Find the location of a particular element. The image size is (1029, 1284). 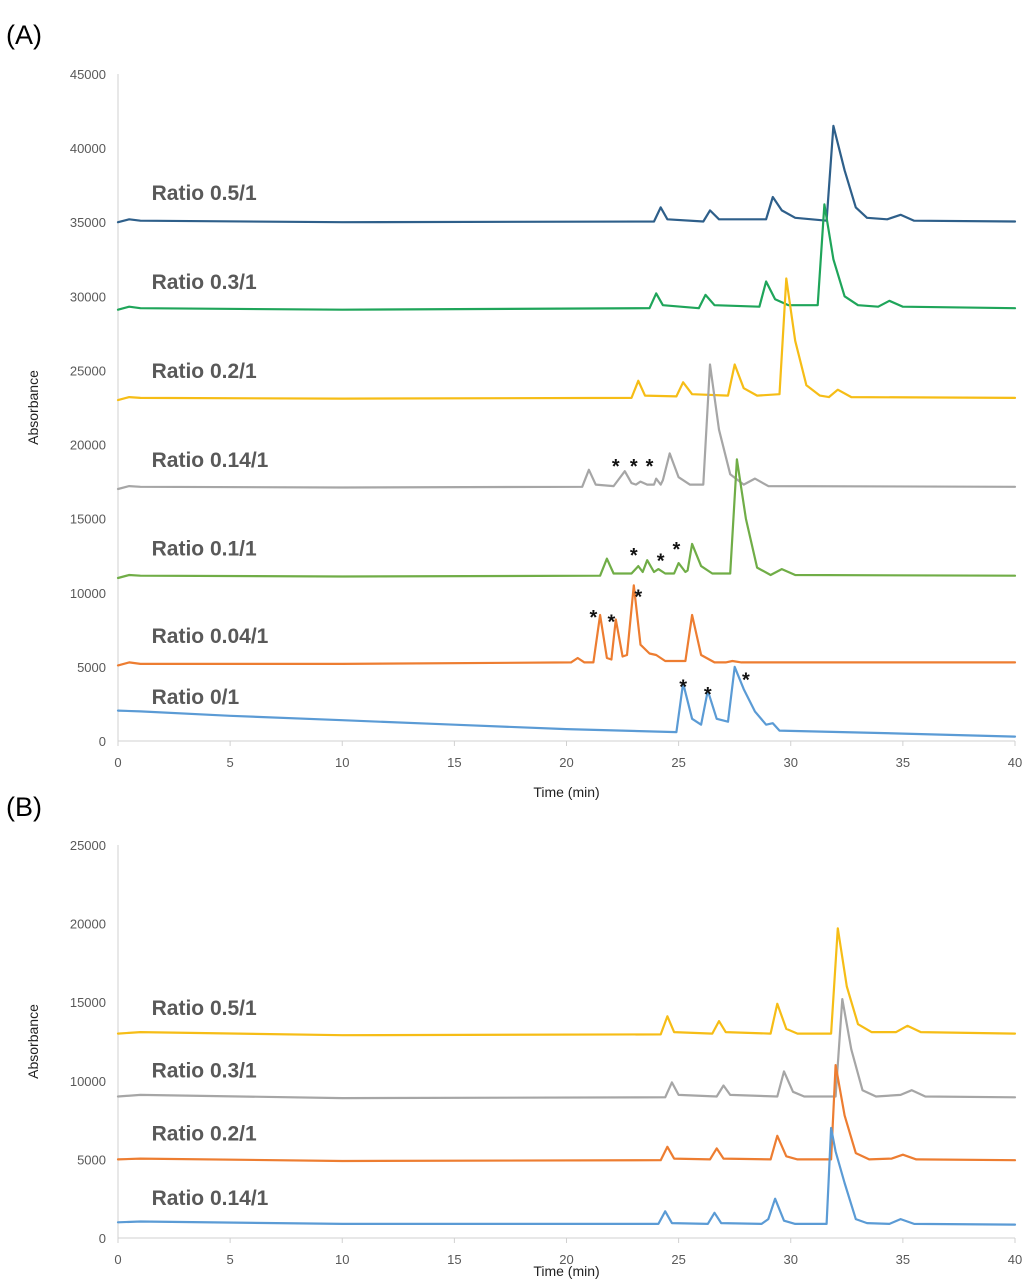

panel-a-ratio-0-04-1-trace is located at coordinates (566, 625).